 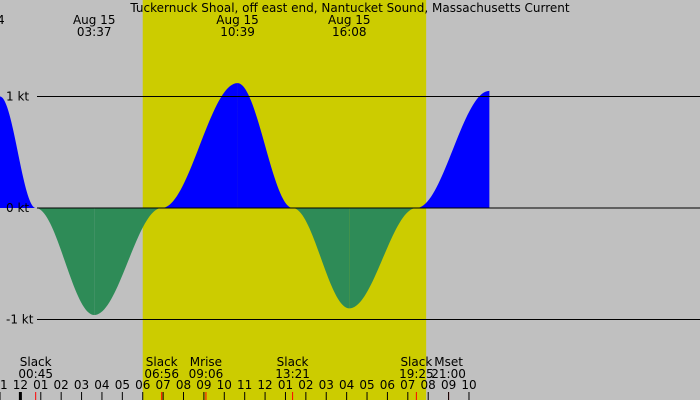 I want to click on event-time-label: 13:21, so click(x=292, y=374).